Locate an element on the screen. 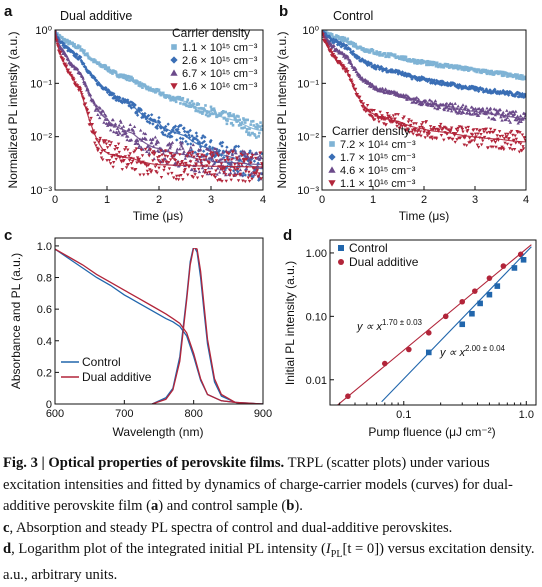 This screenshot has width=542, height=587. c-legend-label-1: Dual additive is located at coordinates (117, 377).